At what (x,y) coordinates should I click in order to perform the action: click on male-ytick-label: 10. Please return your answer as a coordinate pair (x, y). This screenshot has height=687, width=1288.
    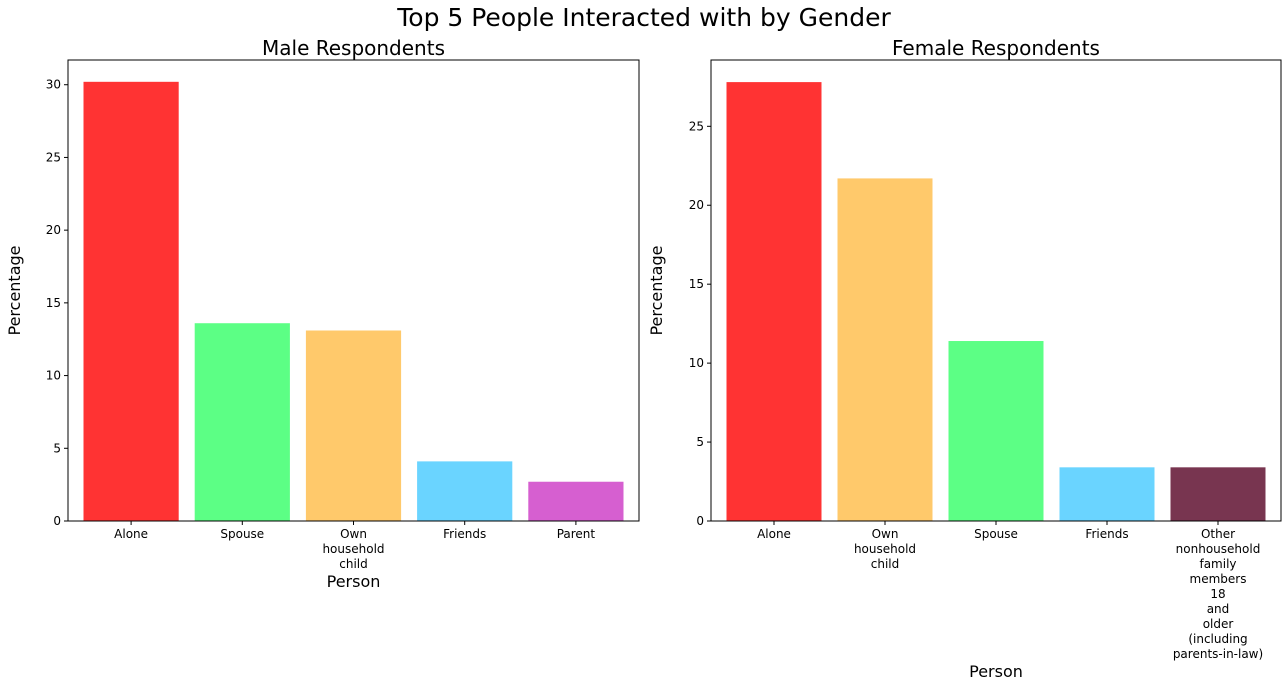
    Looking at the image, I should click on (53, 376).